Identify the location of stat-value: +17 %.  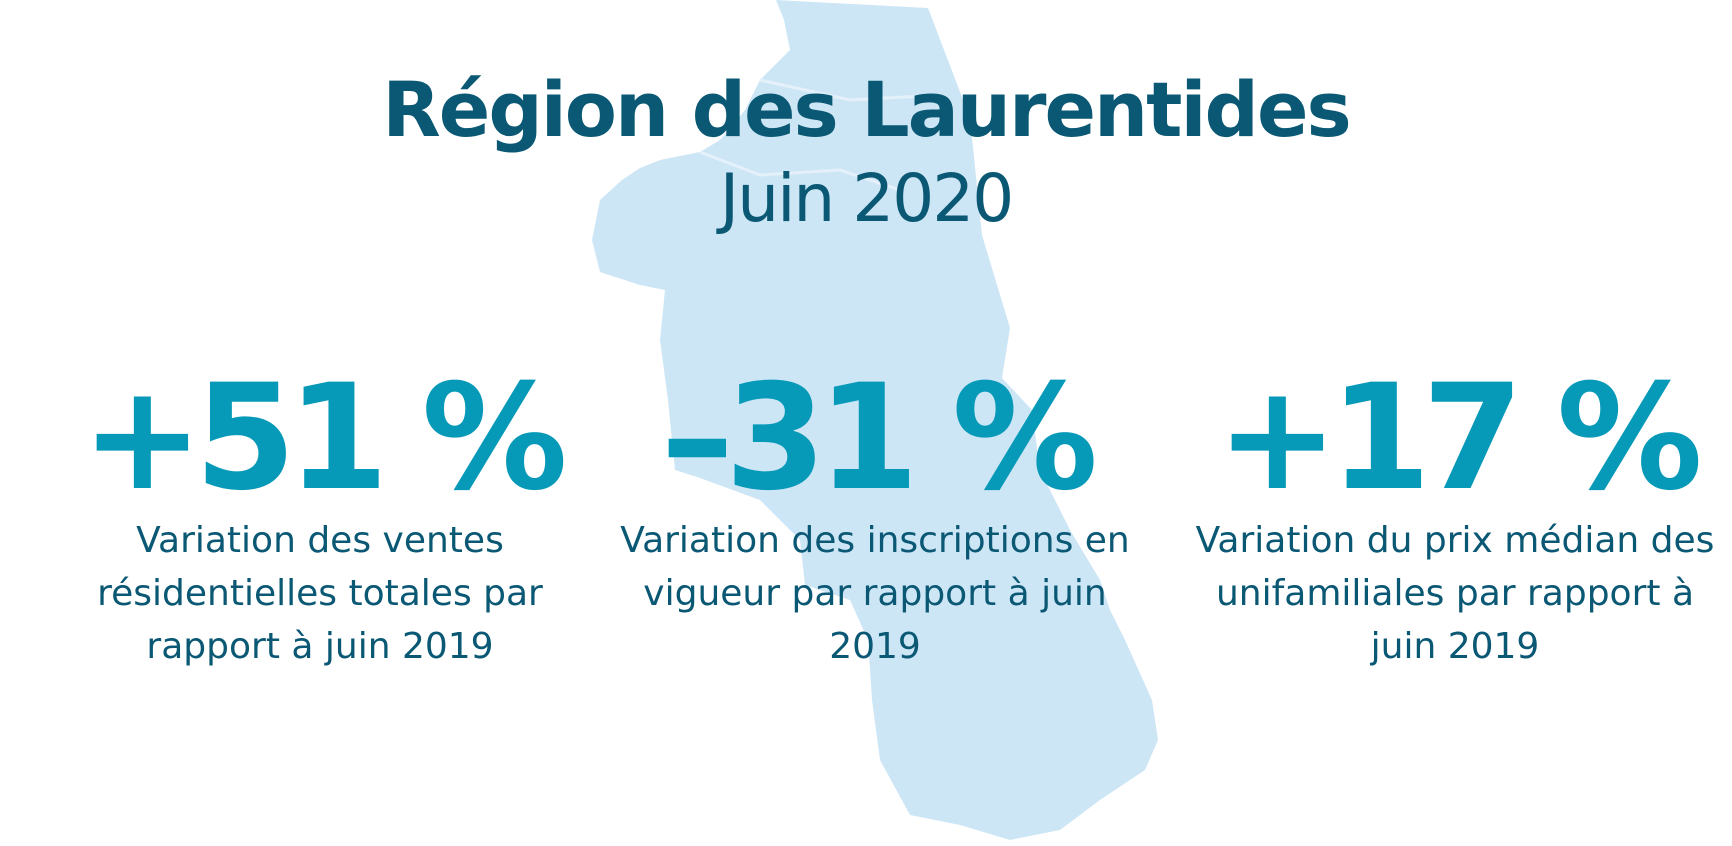
(1459, 438).